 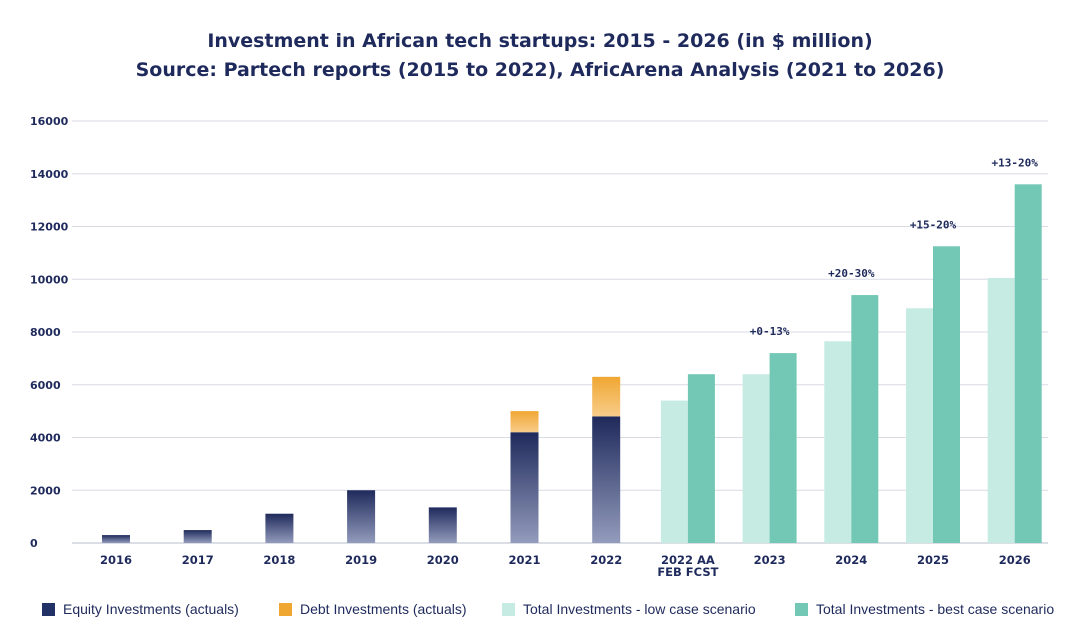 I want to click on x-tick-label: 2022, so click(x=606, y=560).